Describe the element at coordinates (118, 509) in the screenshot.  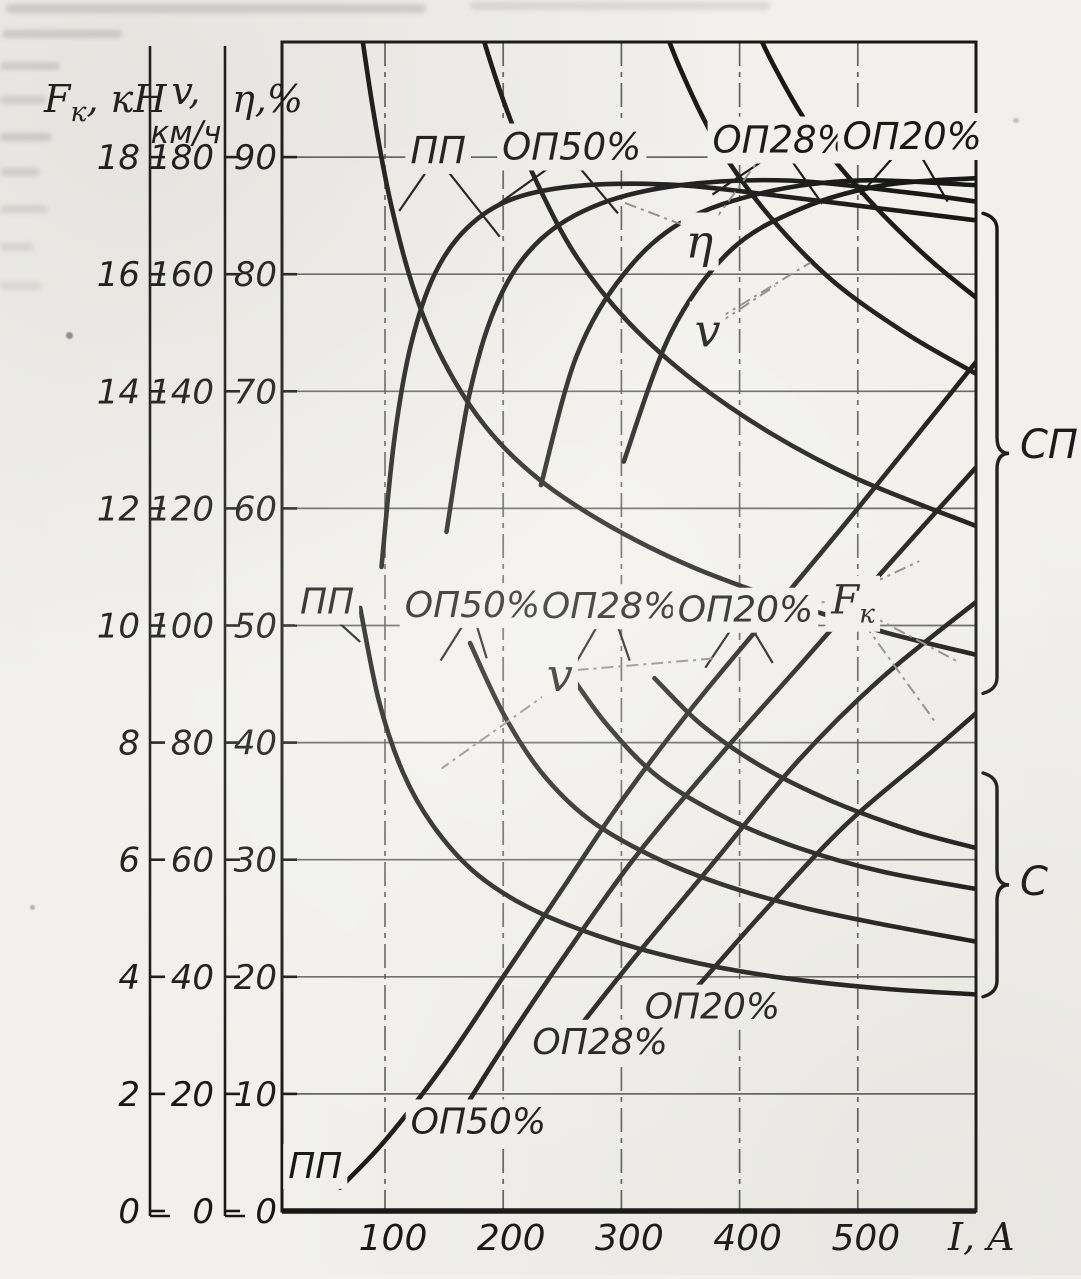
I see `tick-label-F: 12` at that location.